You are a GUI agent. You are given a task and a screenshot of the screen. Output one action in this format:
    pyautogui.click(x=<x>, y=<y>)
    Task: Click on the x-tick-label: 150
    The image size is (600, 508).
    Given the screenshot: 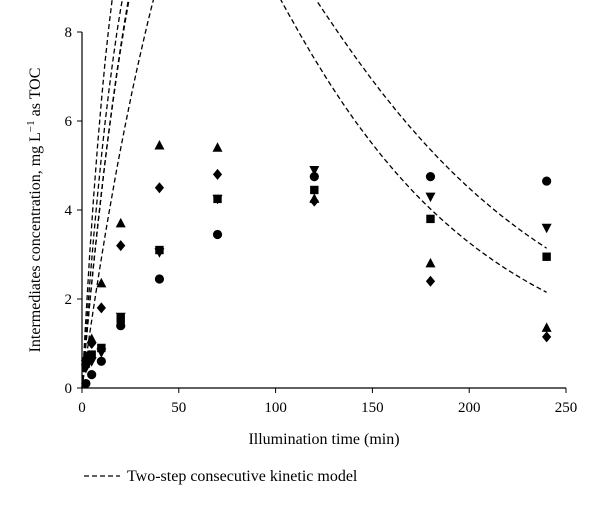 What is the action you would take?
    pyautogui.click(x=372, y=408)
    